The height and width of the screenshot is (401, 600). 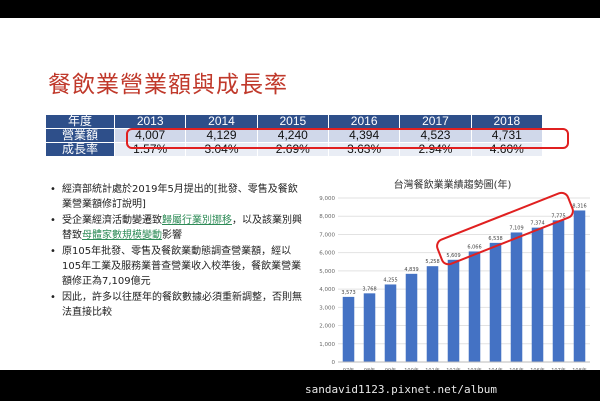 I want to click on data-label: 7,775, so click(x=558, y=216).